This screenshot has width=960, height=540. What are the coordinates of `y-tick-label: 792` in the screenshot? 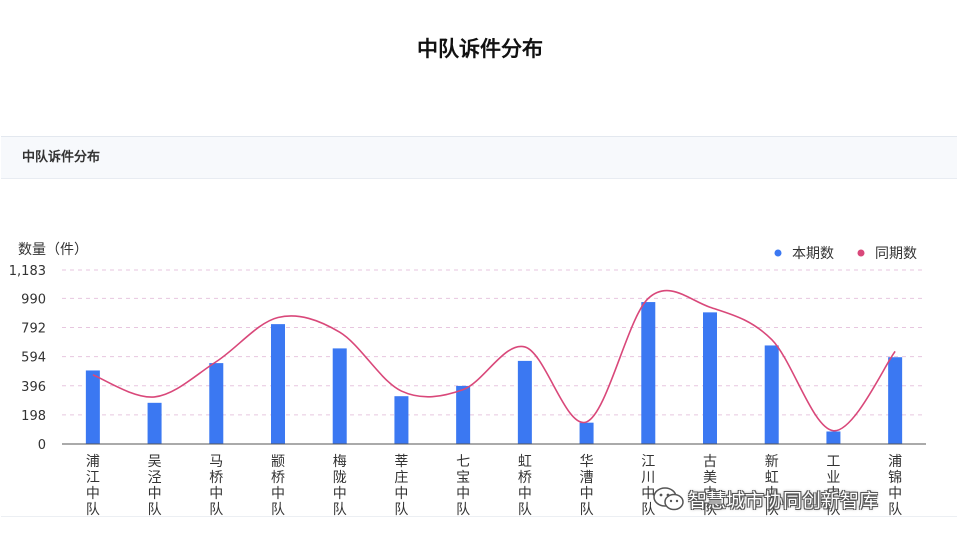 It's located at (33, 329).